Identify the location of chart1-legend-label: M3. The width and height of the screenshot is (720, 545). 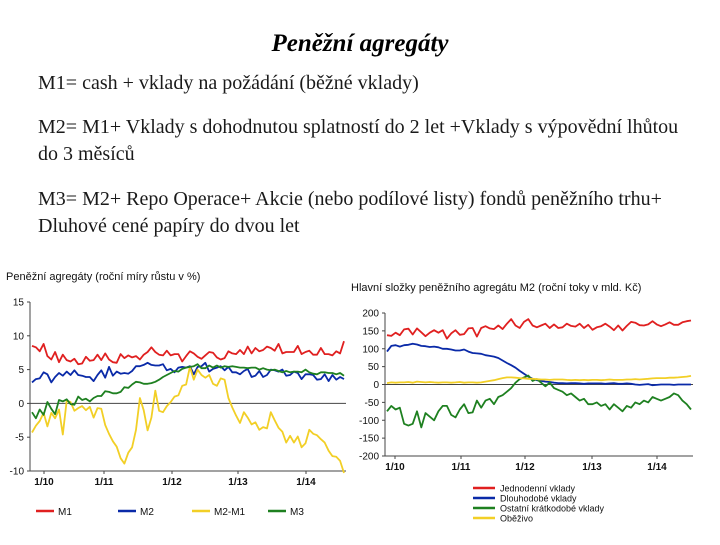
(297, 512).